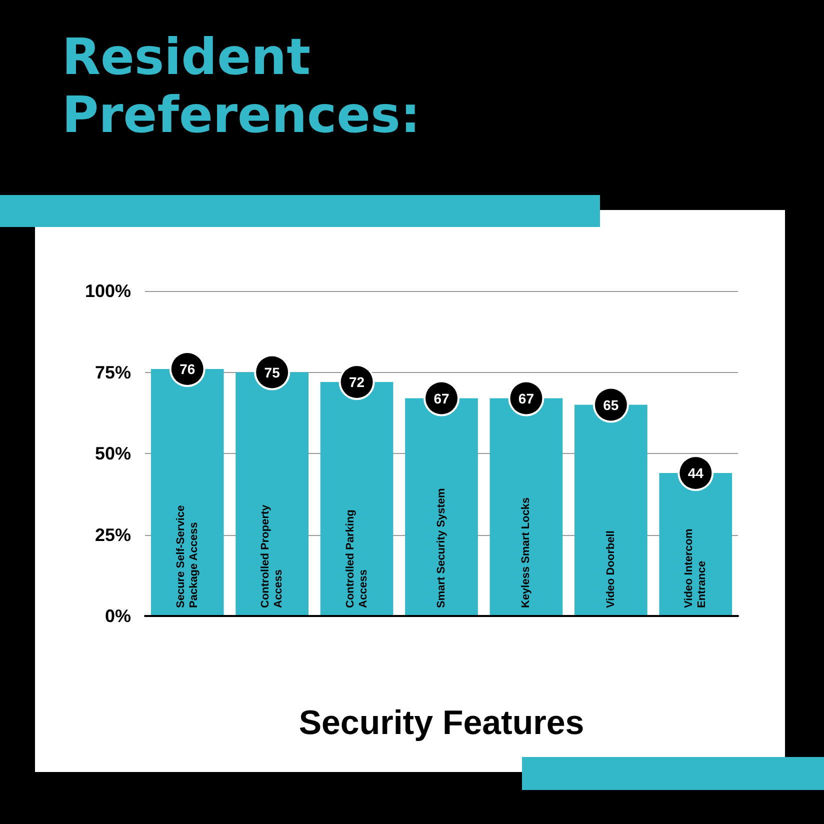 The image size is (824, 824). I want to click on x-tick-label: Keyless Smart Locks, so click(526, 552).